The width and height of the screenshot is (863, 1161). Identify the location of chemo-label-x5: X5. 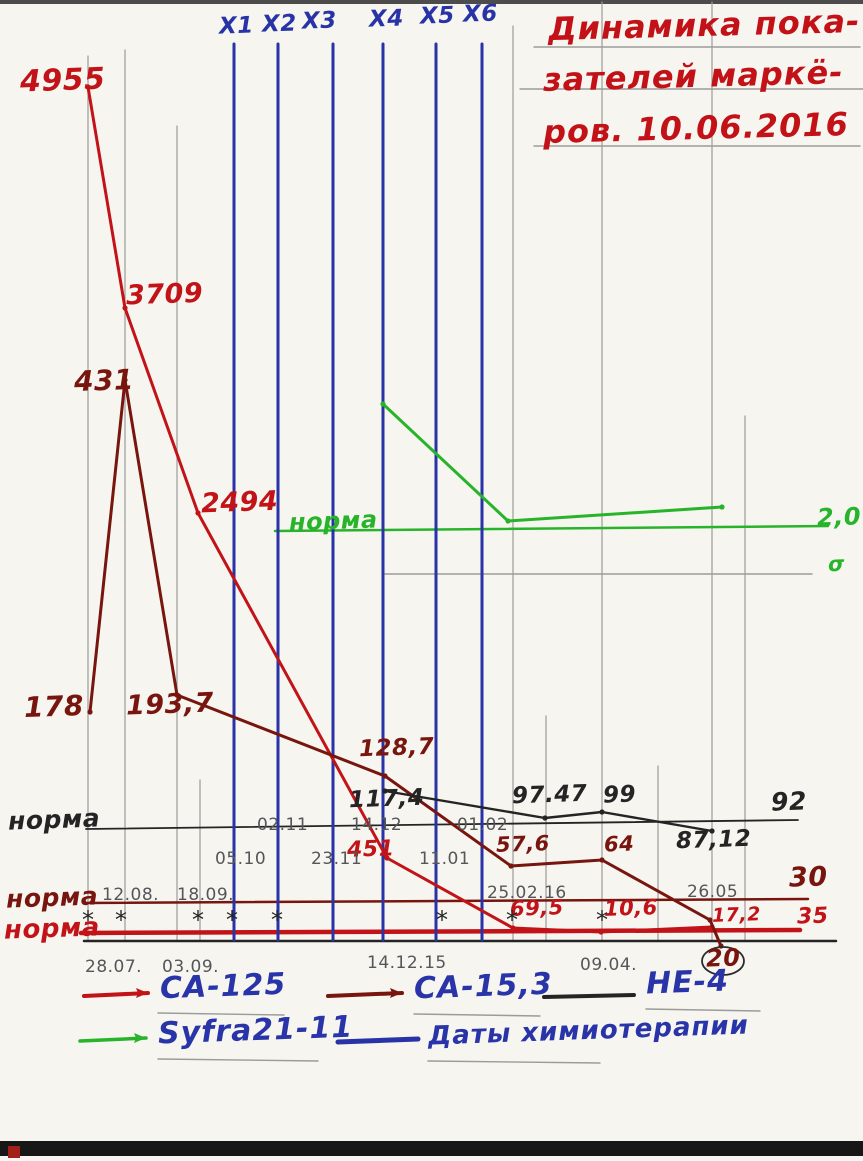
(437, 16).